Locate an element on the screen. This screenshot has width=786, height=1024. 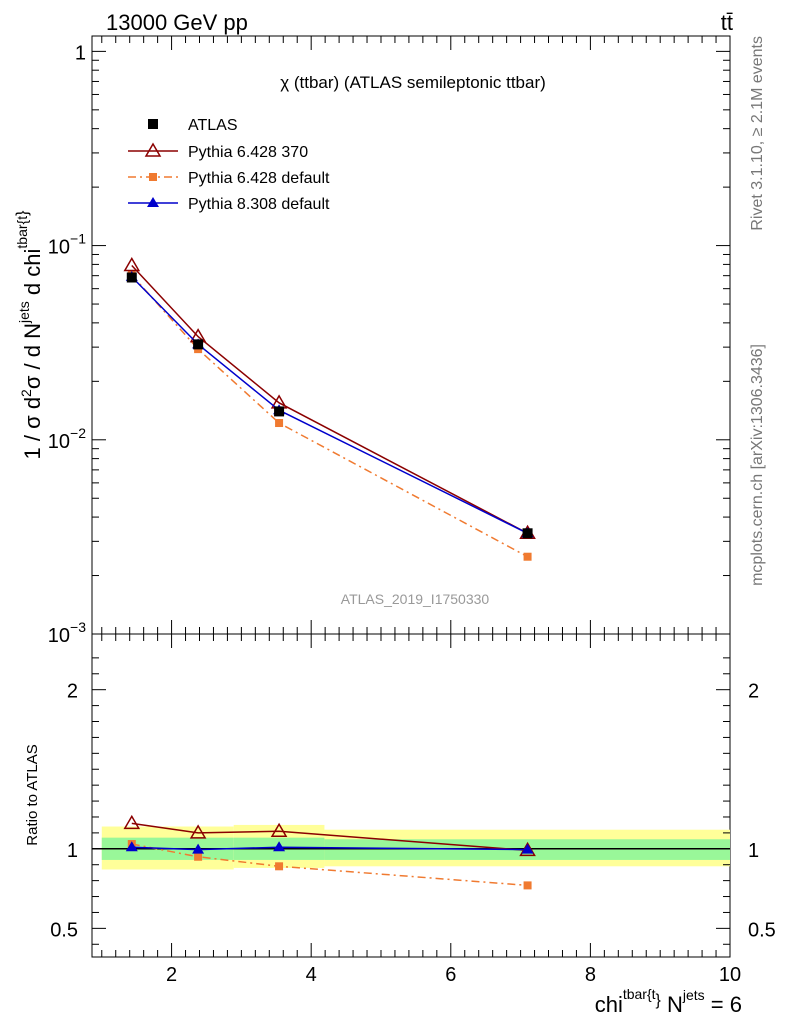
x-label-sup2: jets is located at coordinates (693, 995).